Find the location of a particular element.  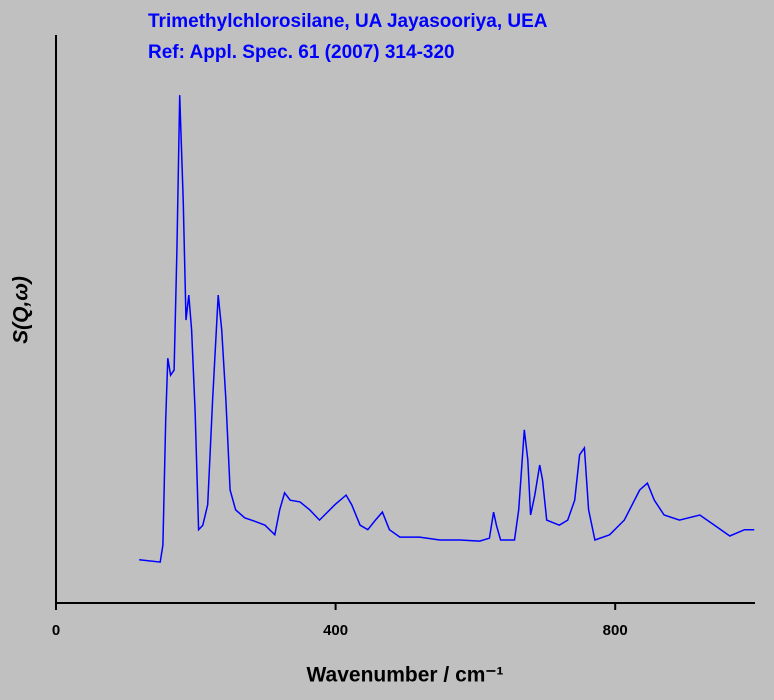

x-tick-label: 0 is located at coordinates (56, 630).